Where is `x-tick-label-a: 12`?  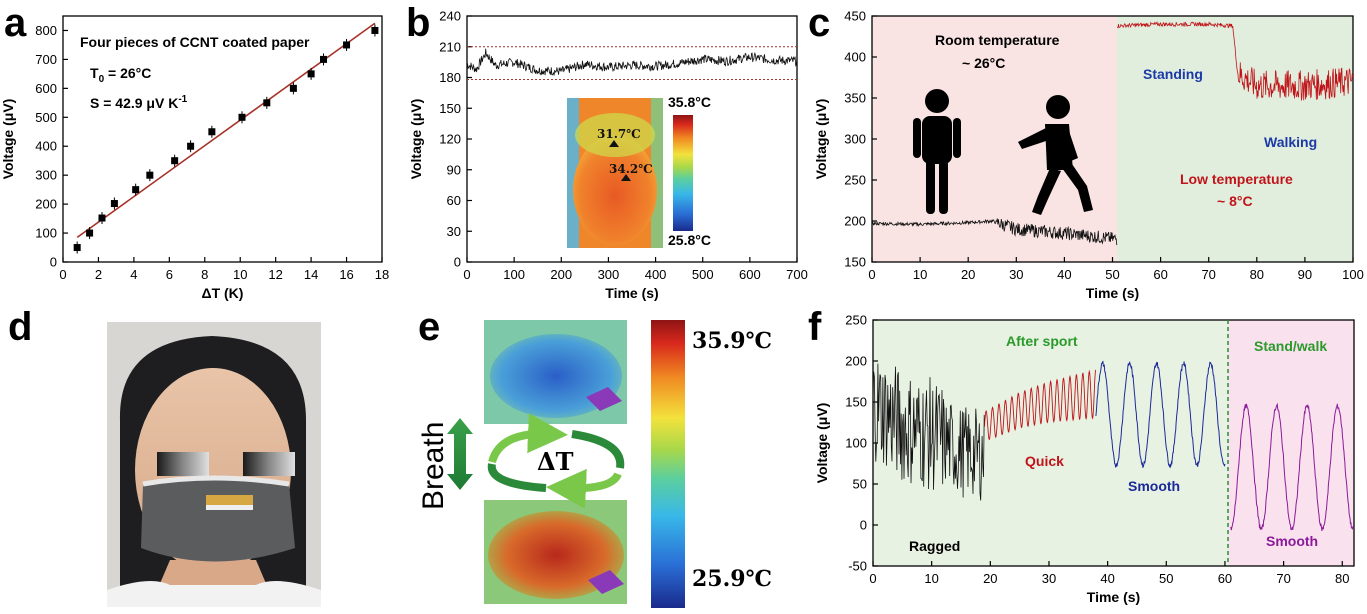
x-tick-label-a: 12 is located at coordinates (275, 274).